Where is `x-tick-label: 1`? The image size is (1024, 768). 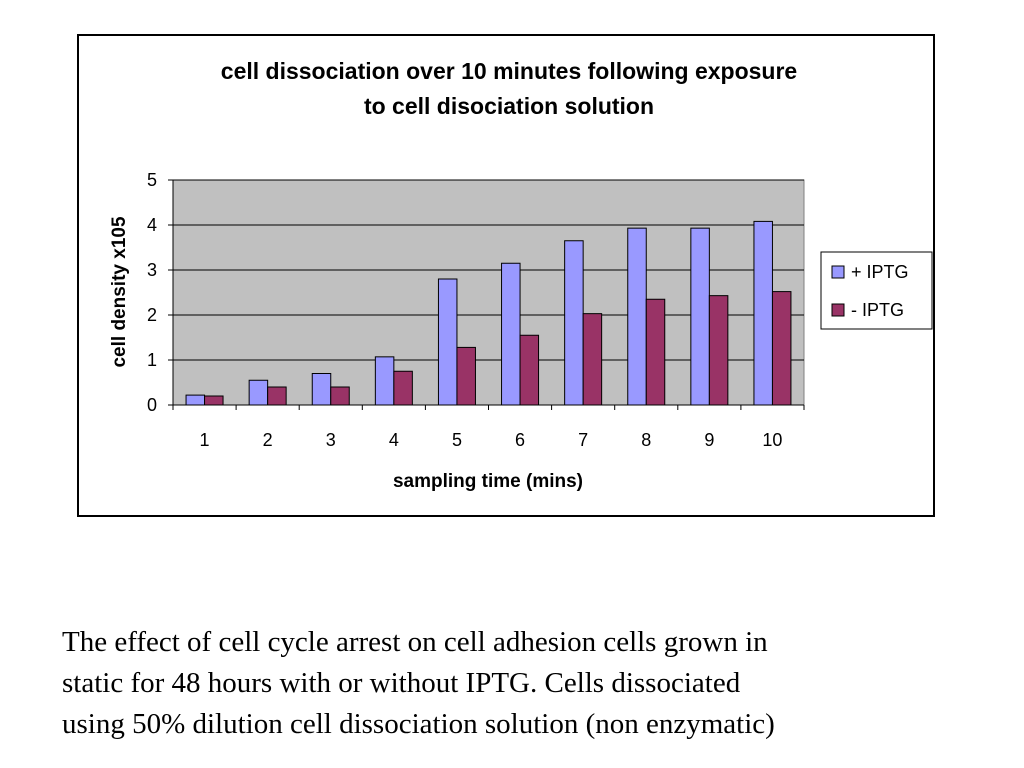
x-tick-label: 1 is located at coordinates (205, 440).